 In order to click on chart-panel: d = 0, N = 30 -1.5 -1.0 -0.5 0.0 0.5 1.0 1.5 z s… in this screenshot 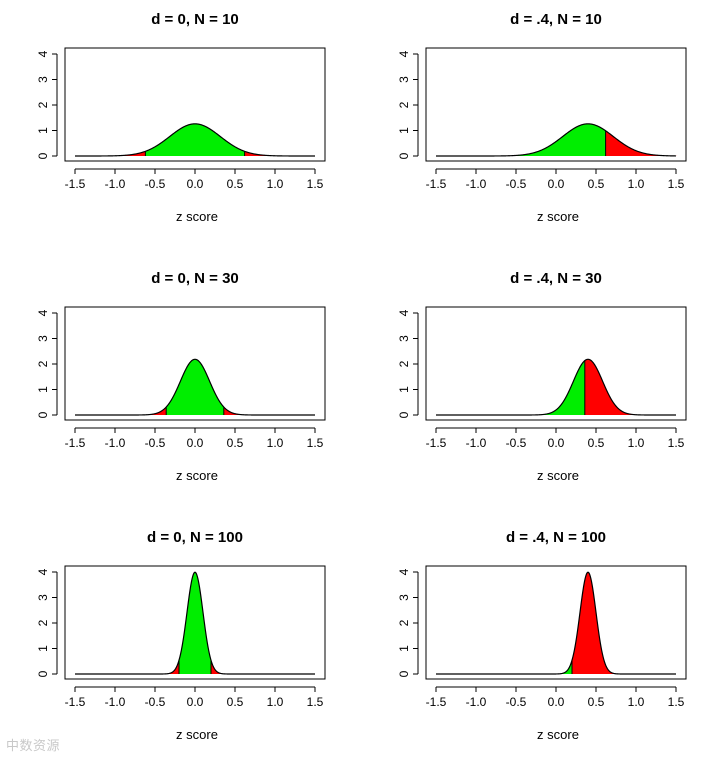, I will do `click(181, 376)`.